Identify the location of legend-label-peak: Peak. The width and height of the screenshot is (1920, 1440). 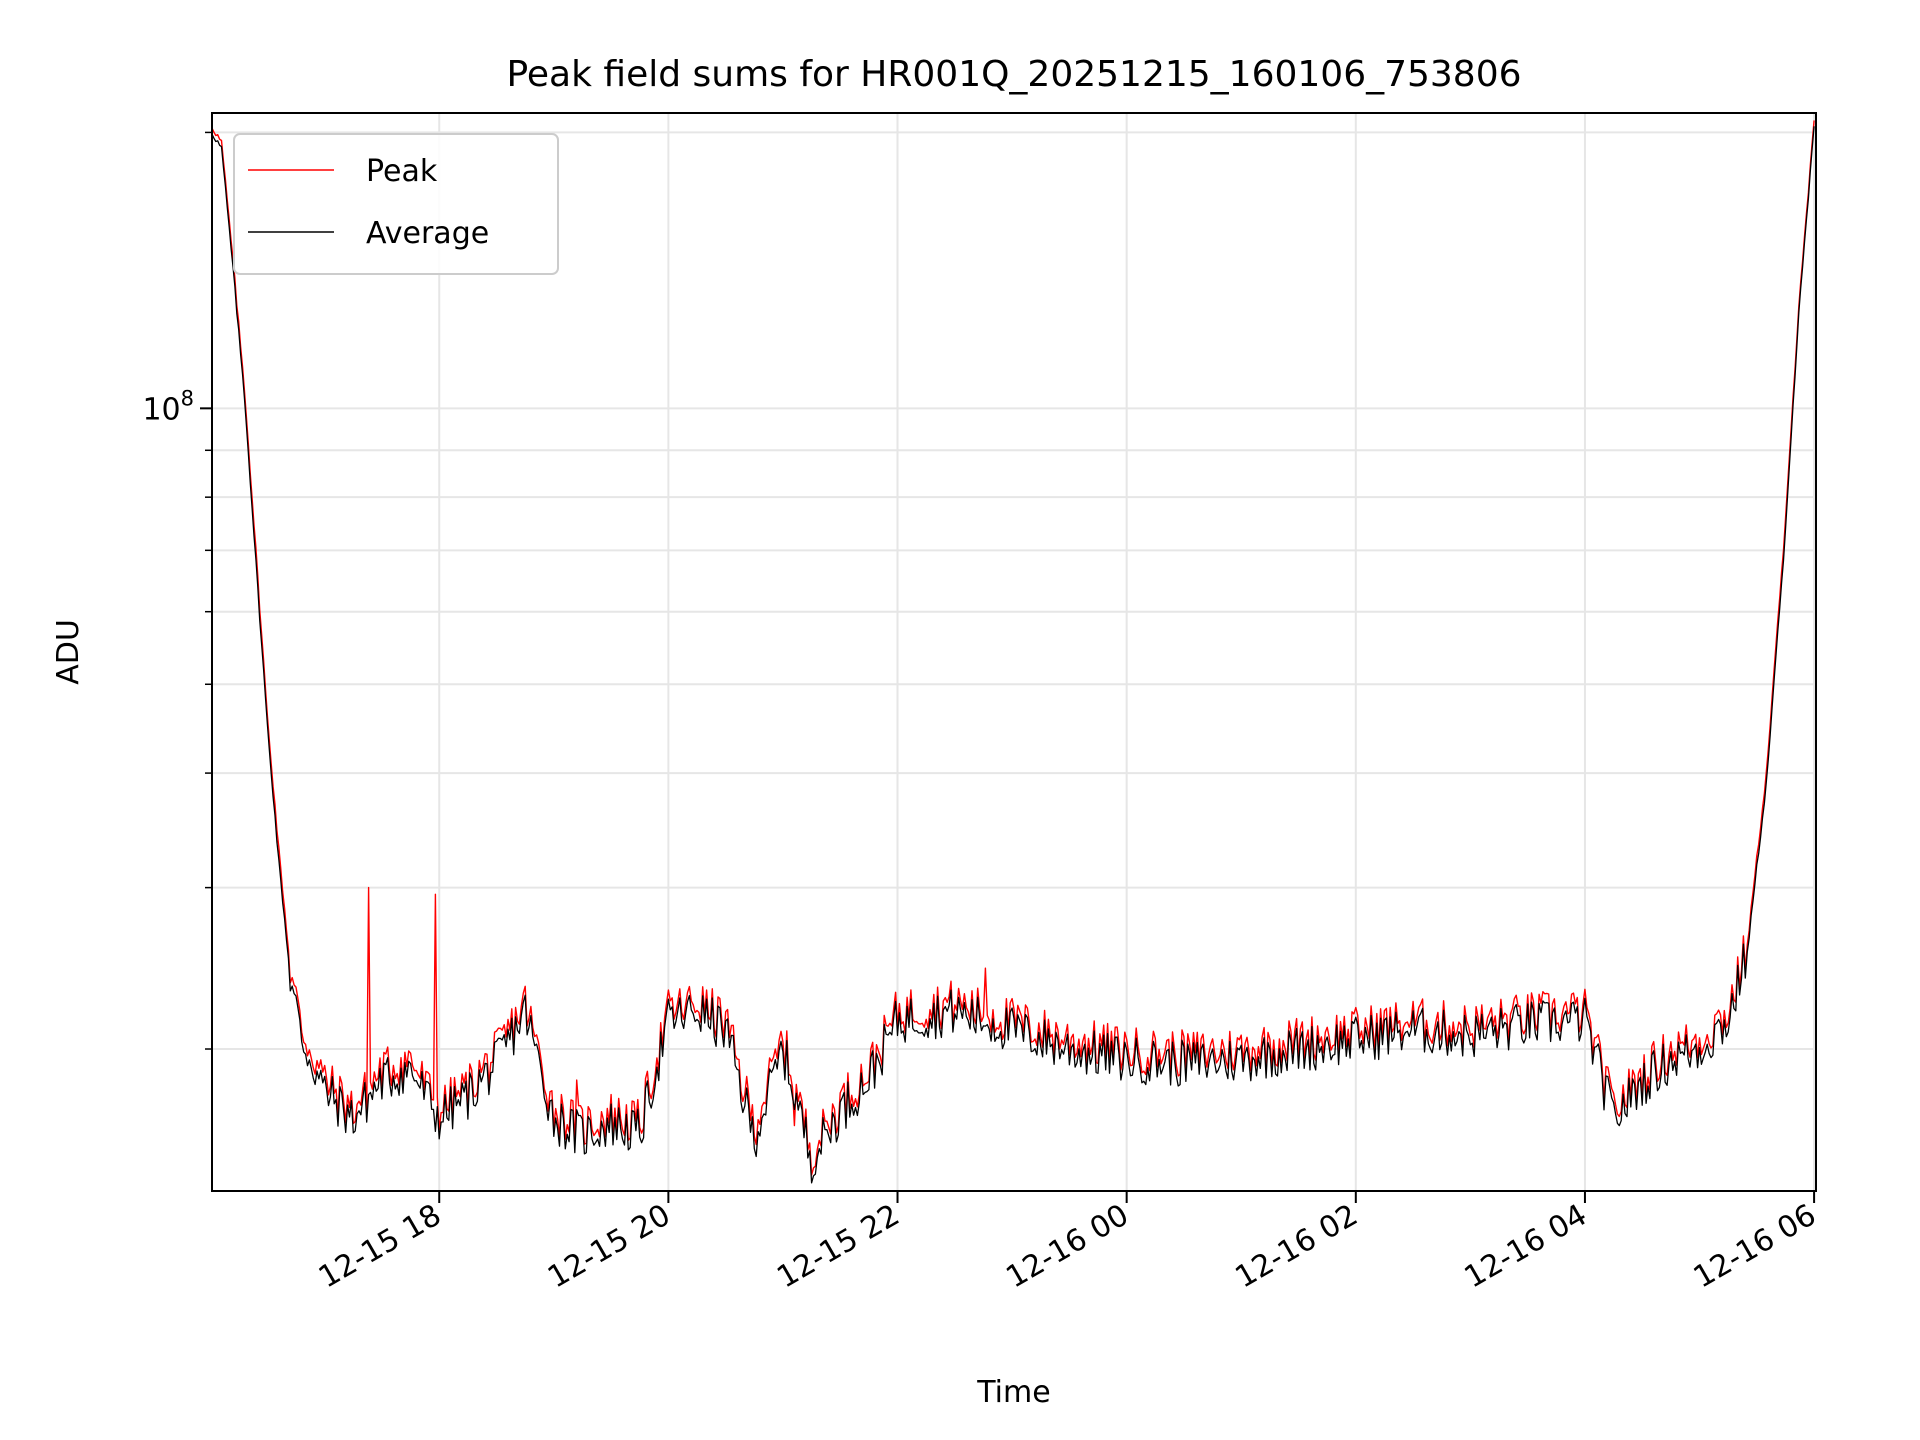
(402, 171).